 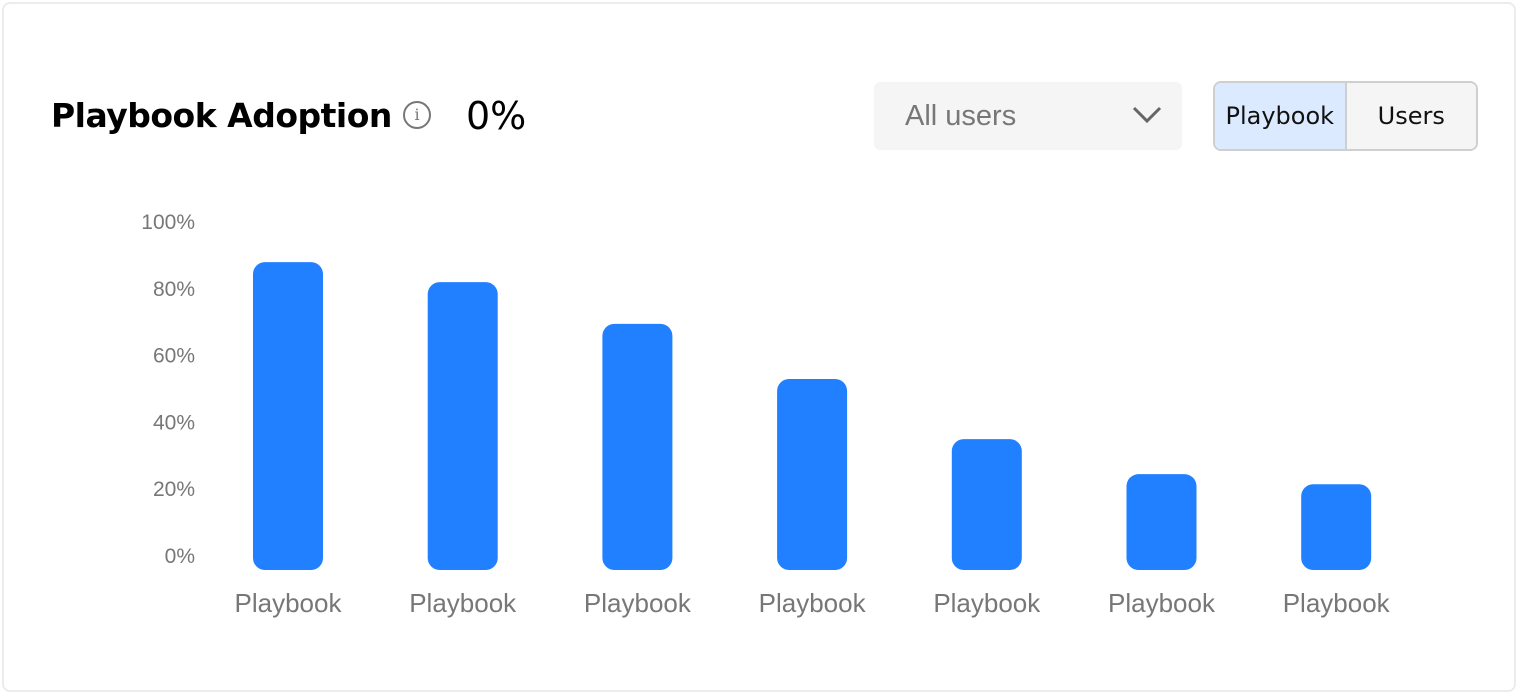 I want to click on chevron-down-icon, so click(x=1147, y=115).